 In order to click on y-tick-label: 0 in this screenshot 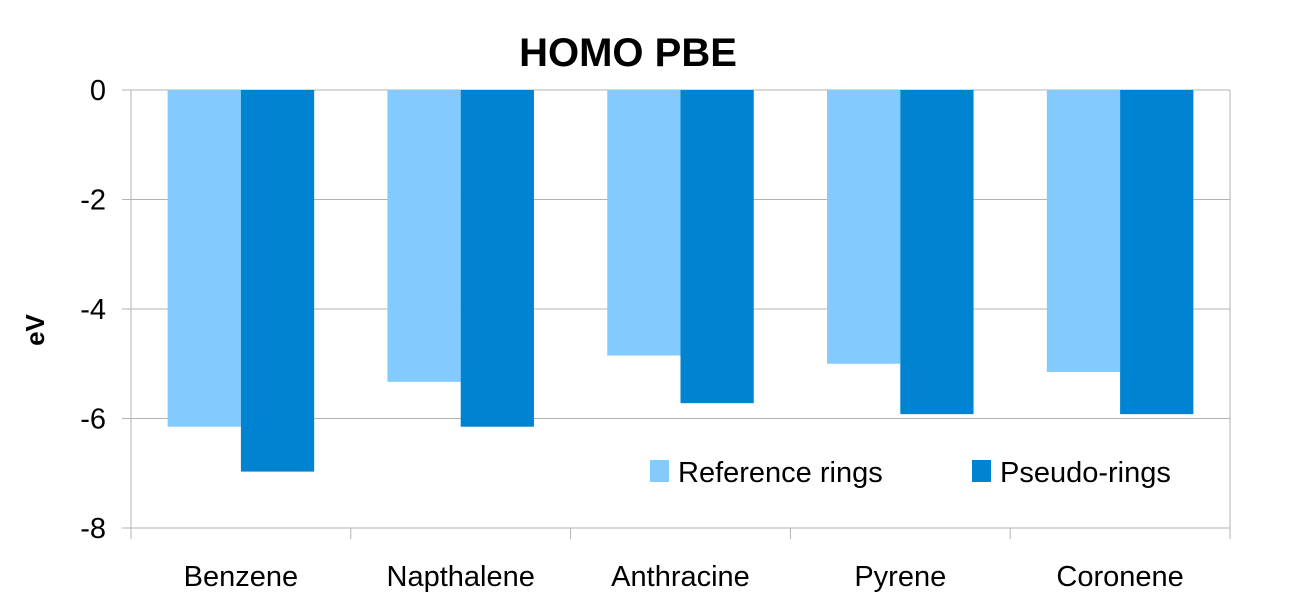, I will do `click(98, 91)`.